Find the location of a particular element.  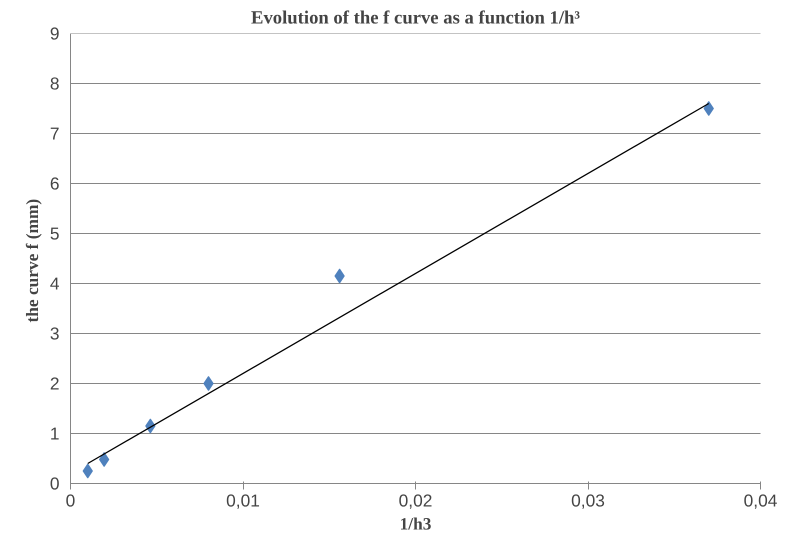

x-tick-label: 0 is located at coordinates (71, 500).